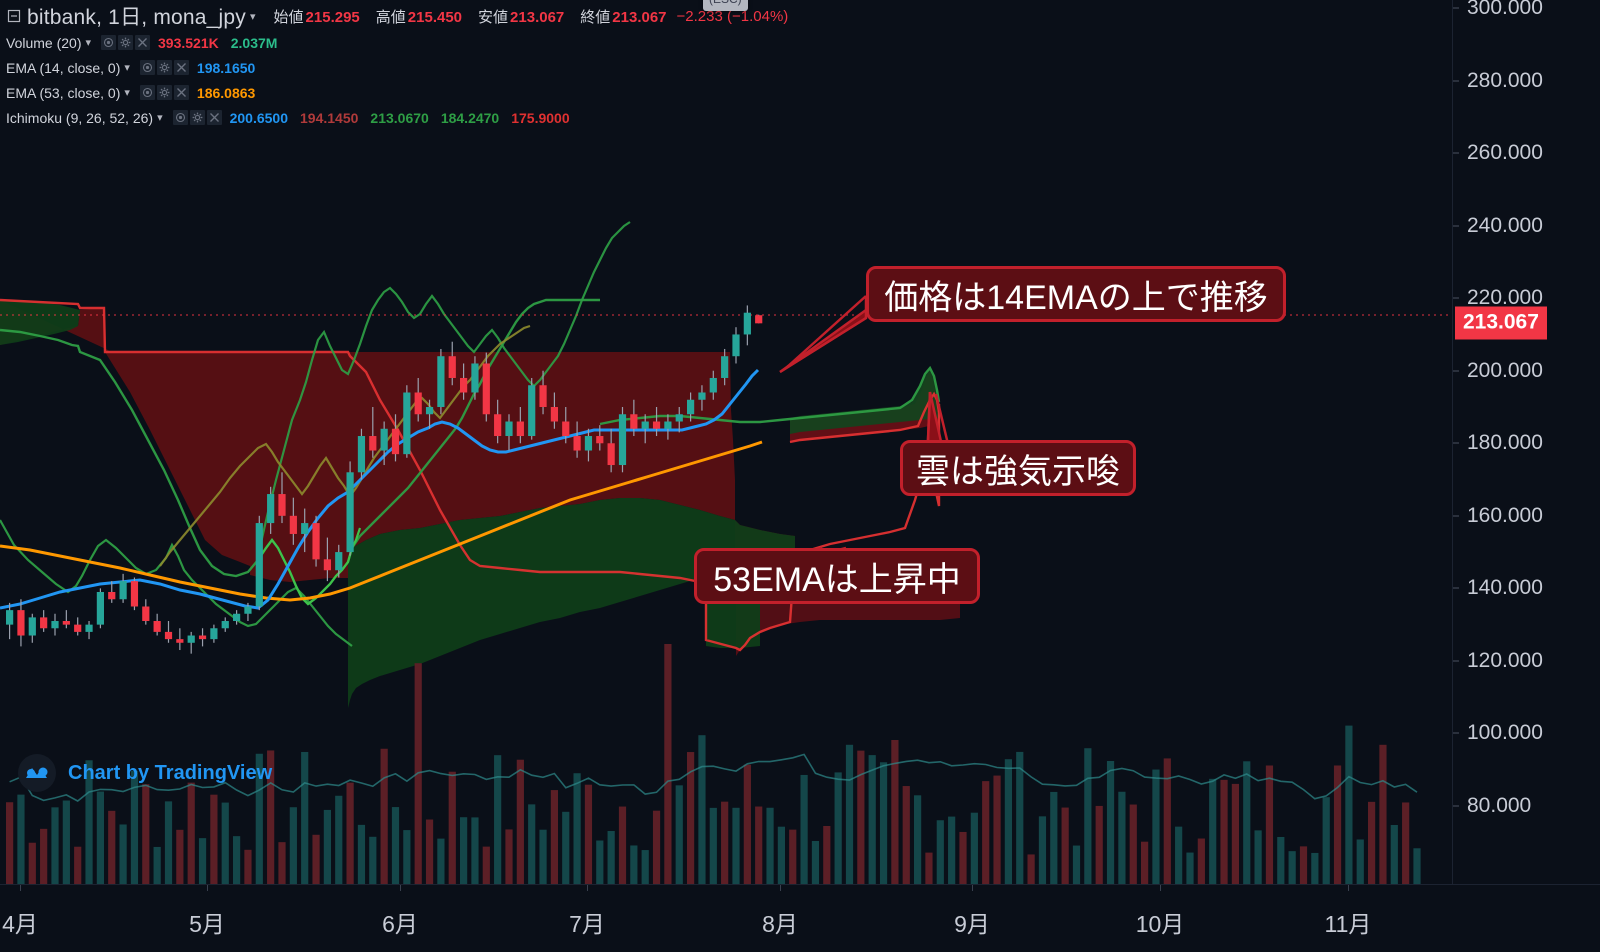  Describe the element at coordinates (1505, 80) in the screenshot. I see `price-tick-label: 280.000` at that location.